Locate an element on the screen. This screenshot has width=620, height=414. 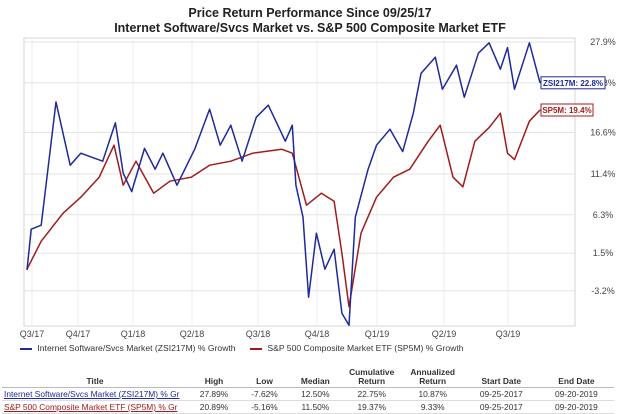
y-tick-label: 16.6% is located at coordinates (603, 132).